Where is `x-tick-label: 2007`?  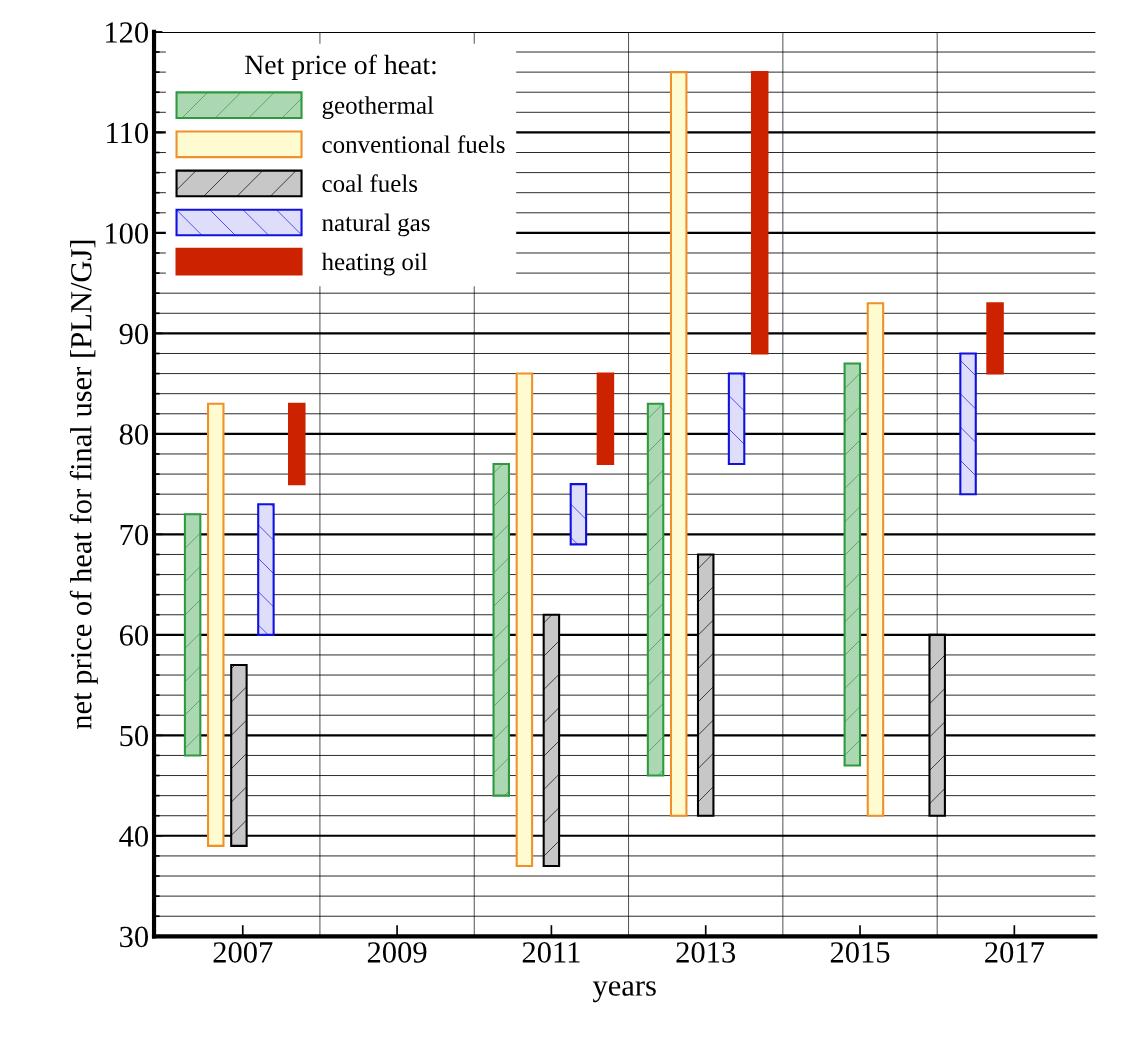 x-tick-label: 2007 is located at coordinates (243, 952).